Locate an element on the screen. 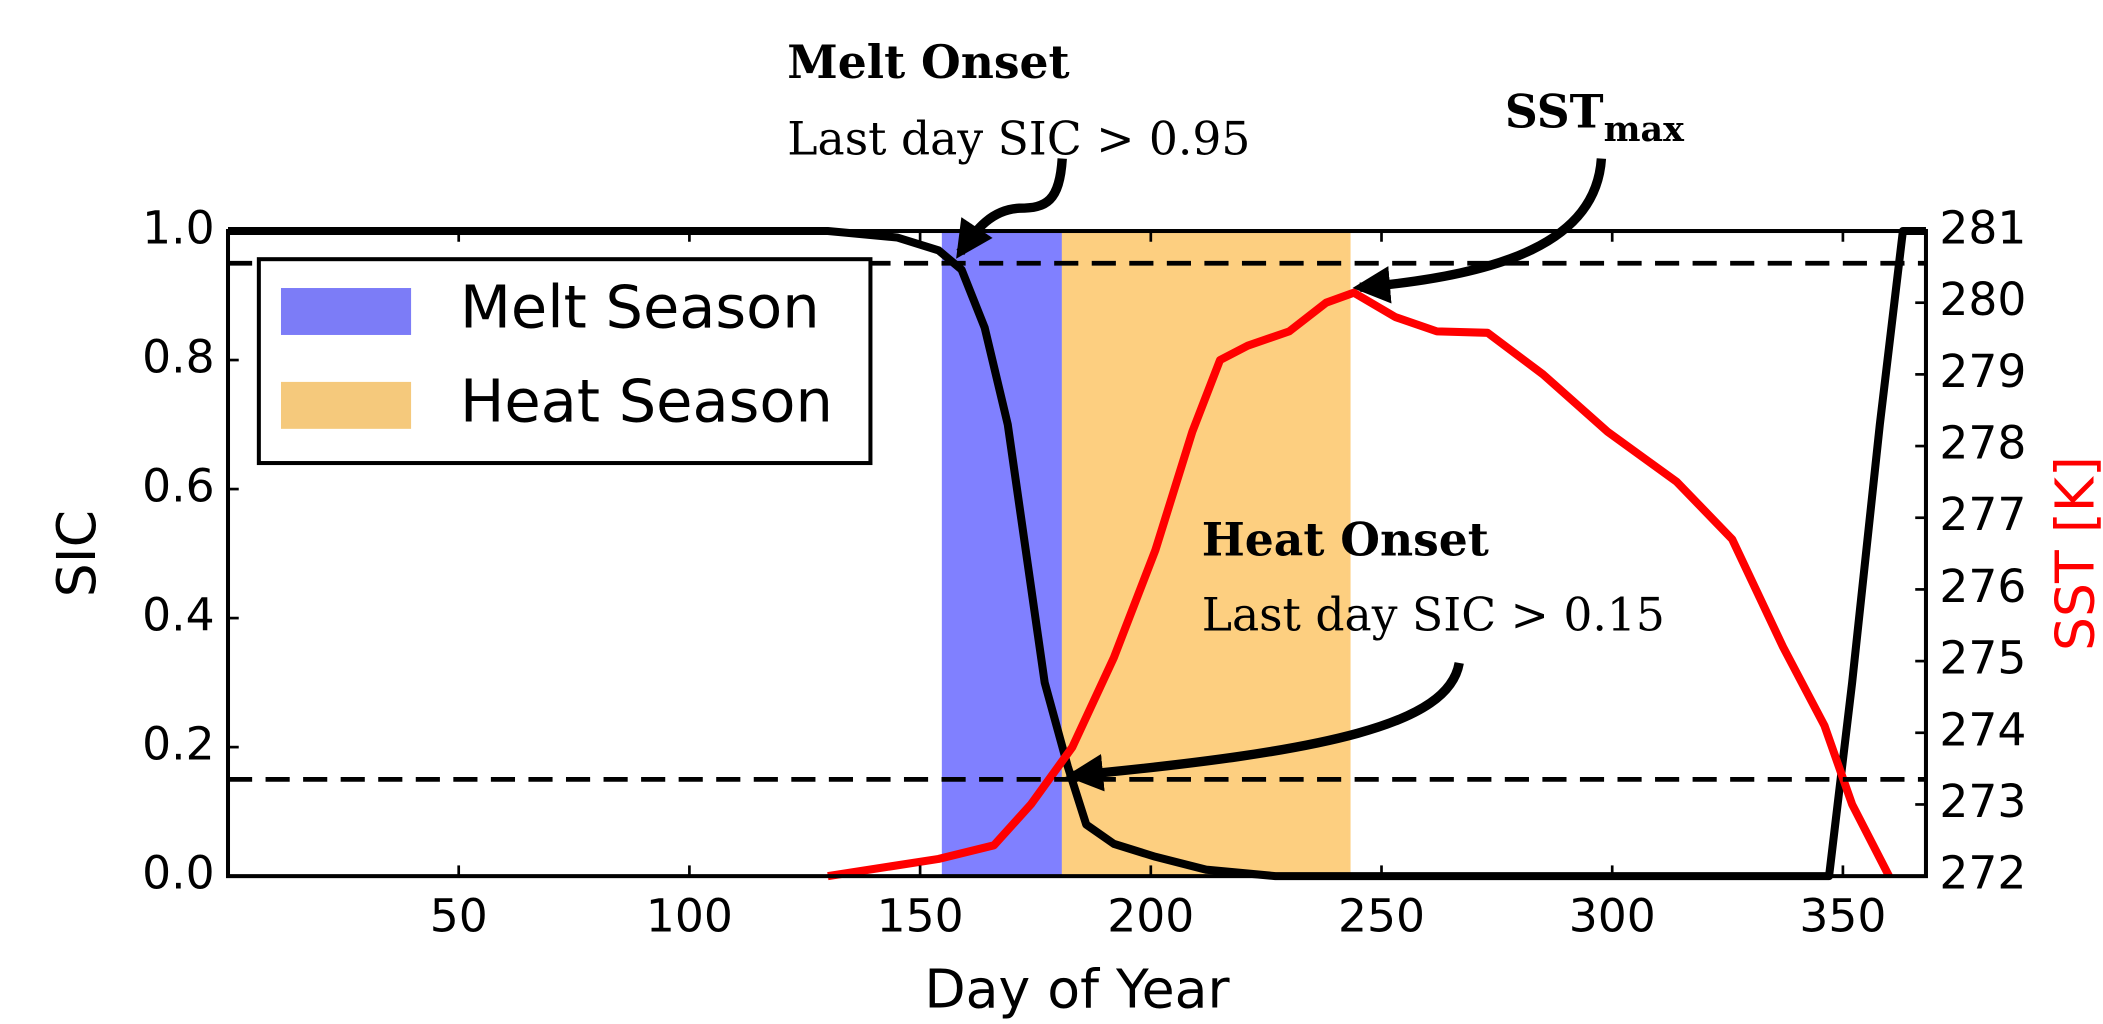 The width and height of the screenshot is (2103, 1024). y2-tick-label: 279 is located at coordinates (1982, 371).